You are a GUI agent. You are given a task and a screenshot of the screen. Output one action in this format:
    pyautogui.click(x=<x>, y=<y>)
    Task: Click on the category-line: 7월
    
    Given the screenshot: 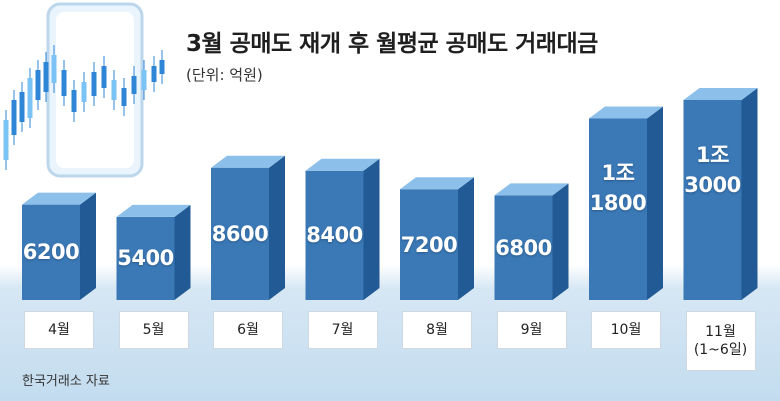 What is the action you would take?
    pyautogui.click(x=342, y=330)
    